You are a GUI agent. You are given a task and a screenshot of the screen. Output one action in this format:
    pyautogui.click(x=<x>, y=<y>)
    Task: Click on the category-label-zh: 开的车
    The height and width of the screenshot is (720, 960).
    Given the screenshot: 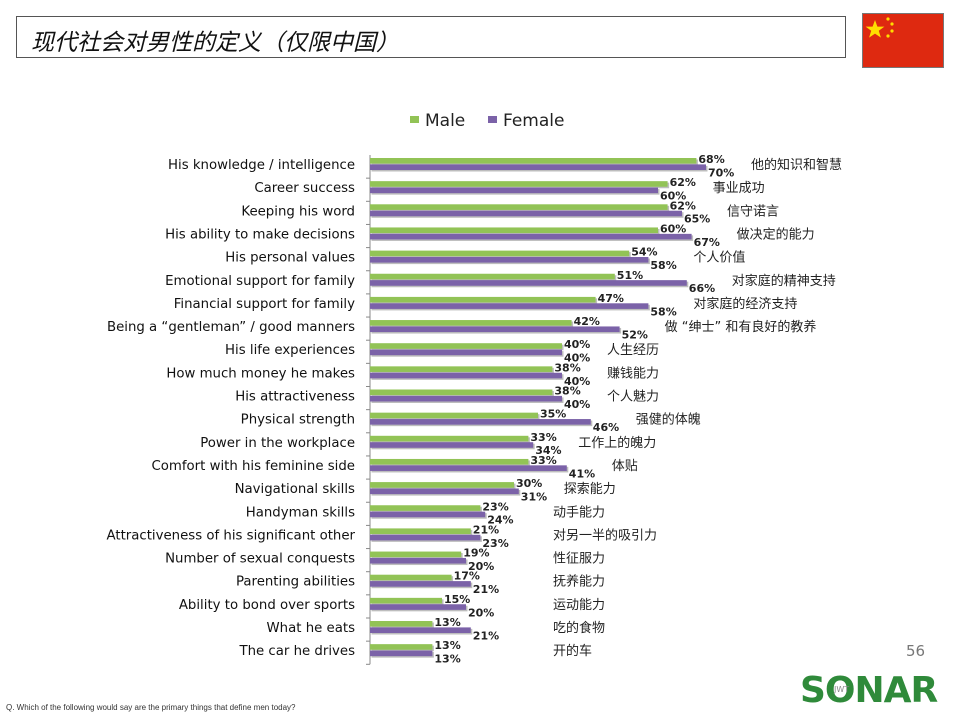 What is the action you would take?
    pyautogui.click(x=572, y=651)
    